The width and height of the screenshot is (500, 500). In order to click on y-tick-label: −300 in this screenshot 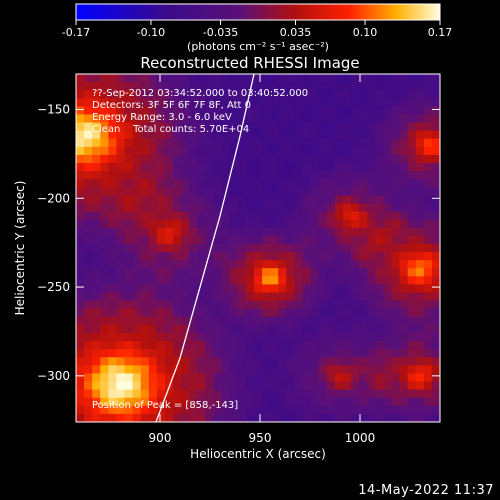, I will do `click(53, 376)`.